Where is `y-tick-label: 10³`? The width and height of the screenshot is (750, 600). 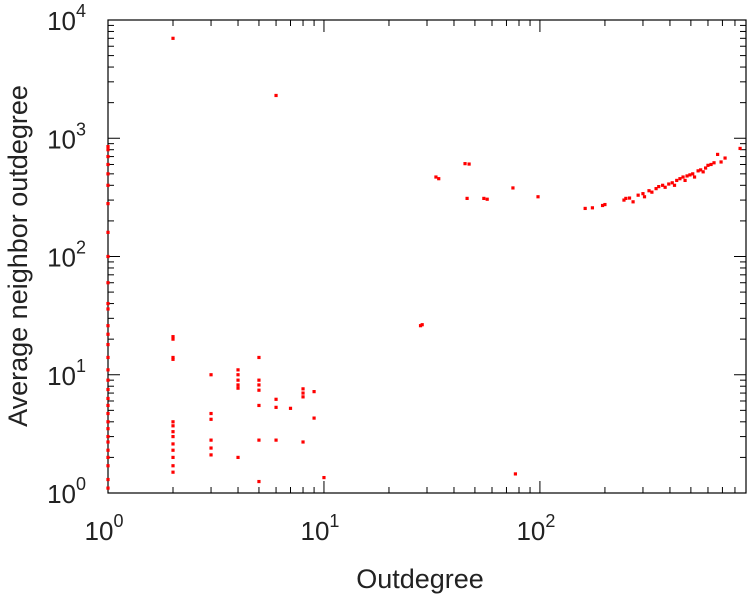 y-tick-label: 10³ is located at coordinates (66, 136).